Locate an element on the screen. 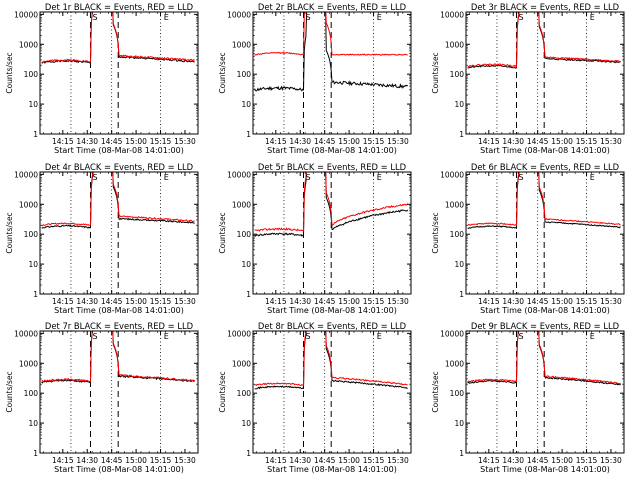 Image resolution: width=640 pixels, height=480 pixels. panel-title: Det 2r BLACK = Events, RED = LLD is located at coordinates (332, 7).